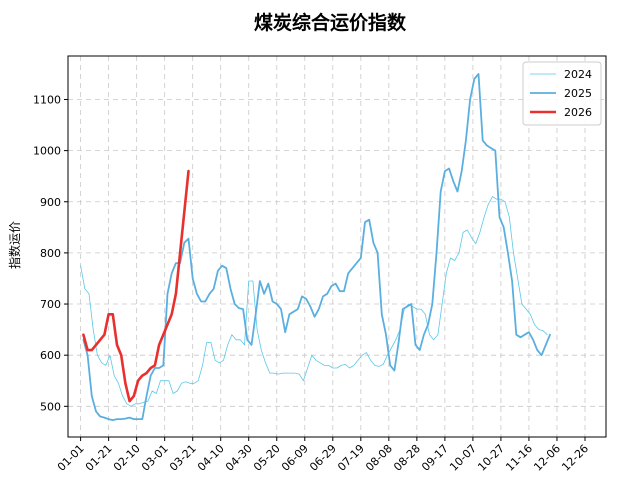 Image resolution: width=622 pixels, height=494 pixels. I want to click on legend-label-2025: 2025, so click(578, 93).